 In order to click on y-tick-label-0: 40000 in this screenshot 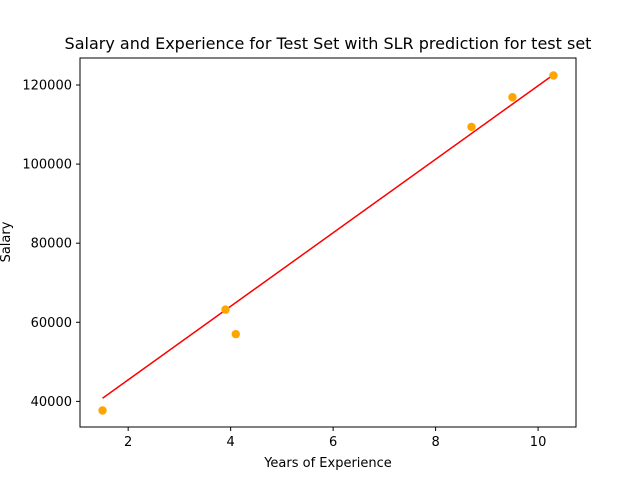, I will do `click(51, 402)`.